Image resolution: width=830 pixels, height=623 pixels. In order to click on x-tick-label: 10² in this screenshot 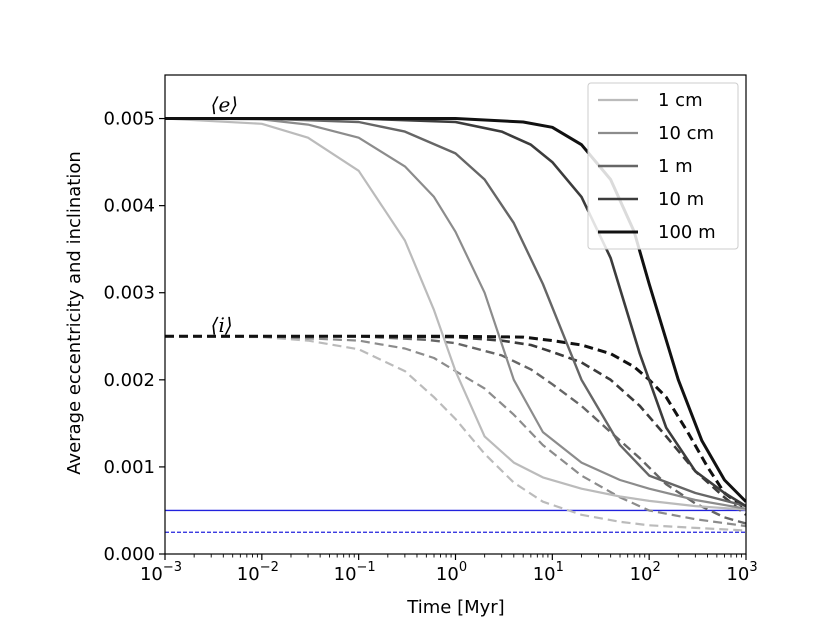, I will do `click(645, 572)`.